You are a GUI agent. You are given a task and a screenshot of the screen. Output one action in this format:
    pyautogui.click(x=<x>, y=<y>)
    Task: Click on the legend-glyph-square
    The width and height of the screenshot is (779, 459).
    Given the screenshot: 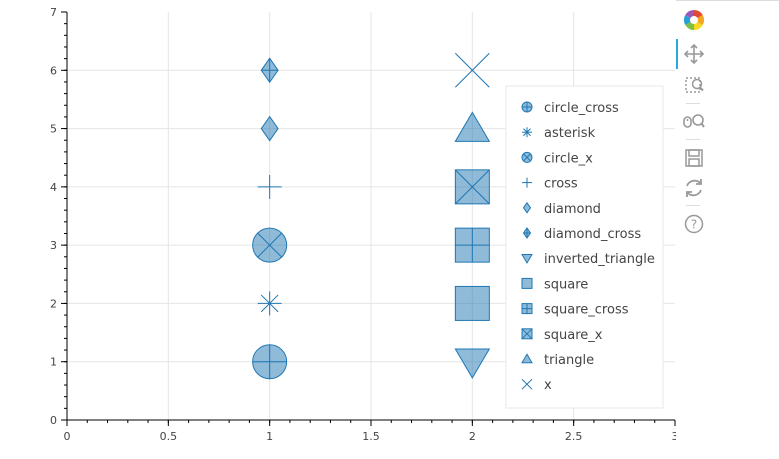 What is the action you would take?
    pyautogui.click(x=527, y=283)
    